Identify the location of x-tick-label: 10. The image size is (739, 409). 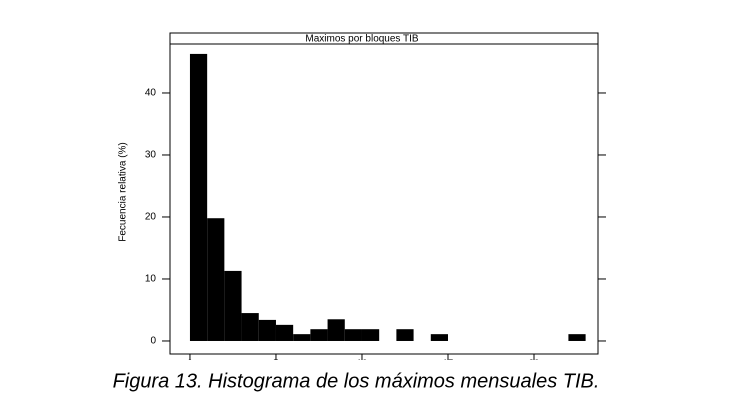
(362, 364).